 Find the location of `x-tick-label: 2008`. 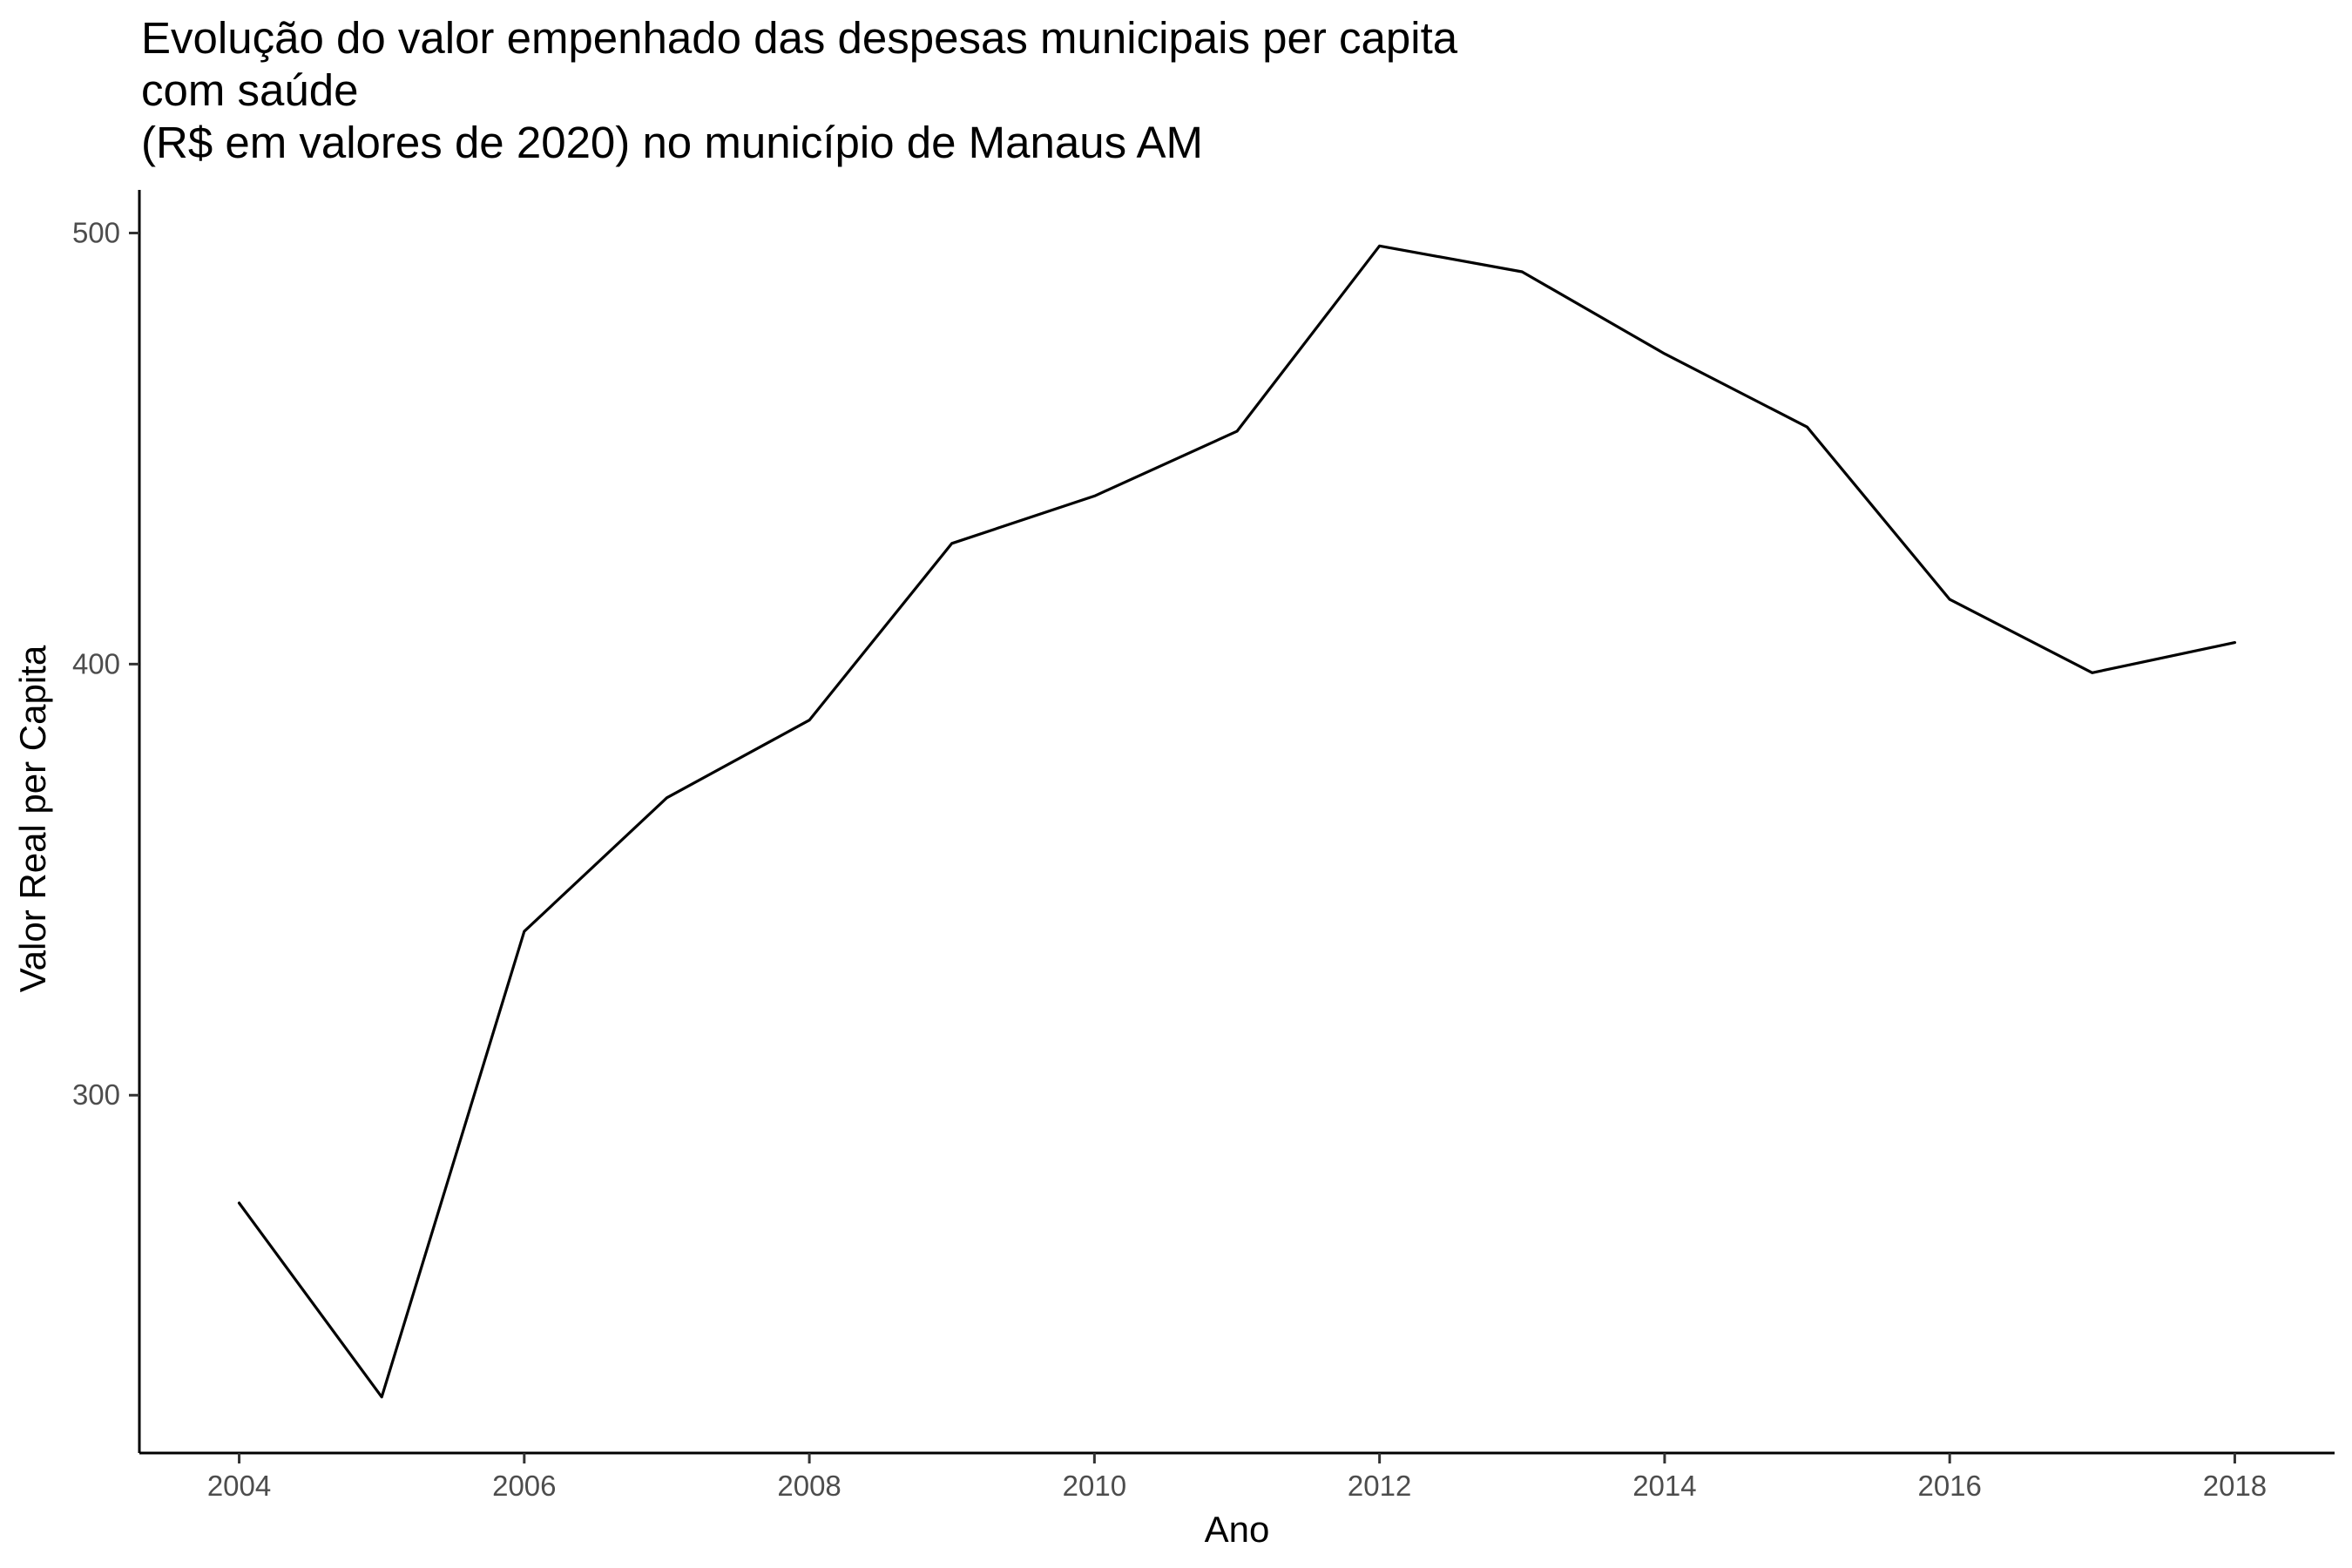

x-tick-label: 2008 is located at coordinates (809, 1486).